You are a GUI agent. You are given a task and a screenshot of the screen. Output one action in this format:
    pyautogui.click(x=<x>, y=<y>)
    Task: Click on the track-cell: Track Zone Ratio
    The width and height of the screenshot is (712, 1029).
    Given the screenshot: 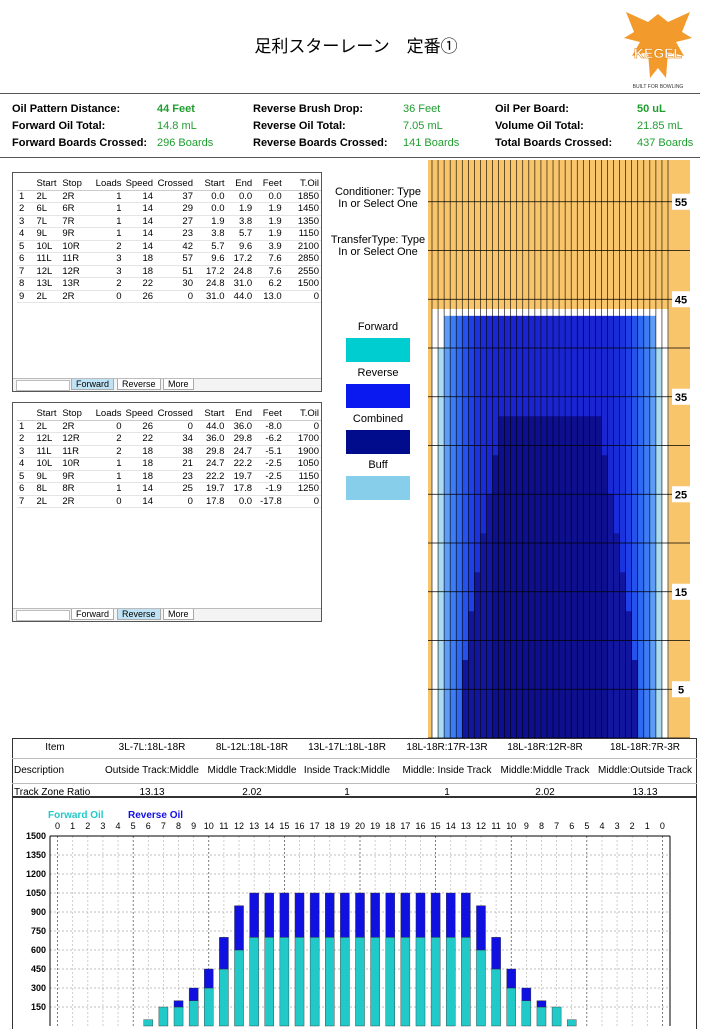 What is the action you would take?
    pyautogui.click(x=52, y=792)
    